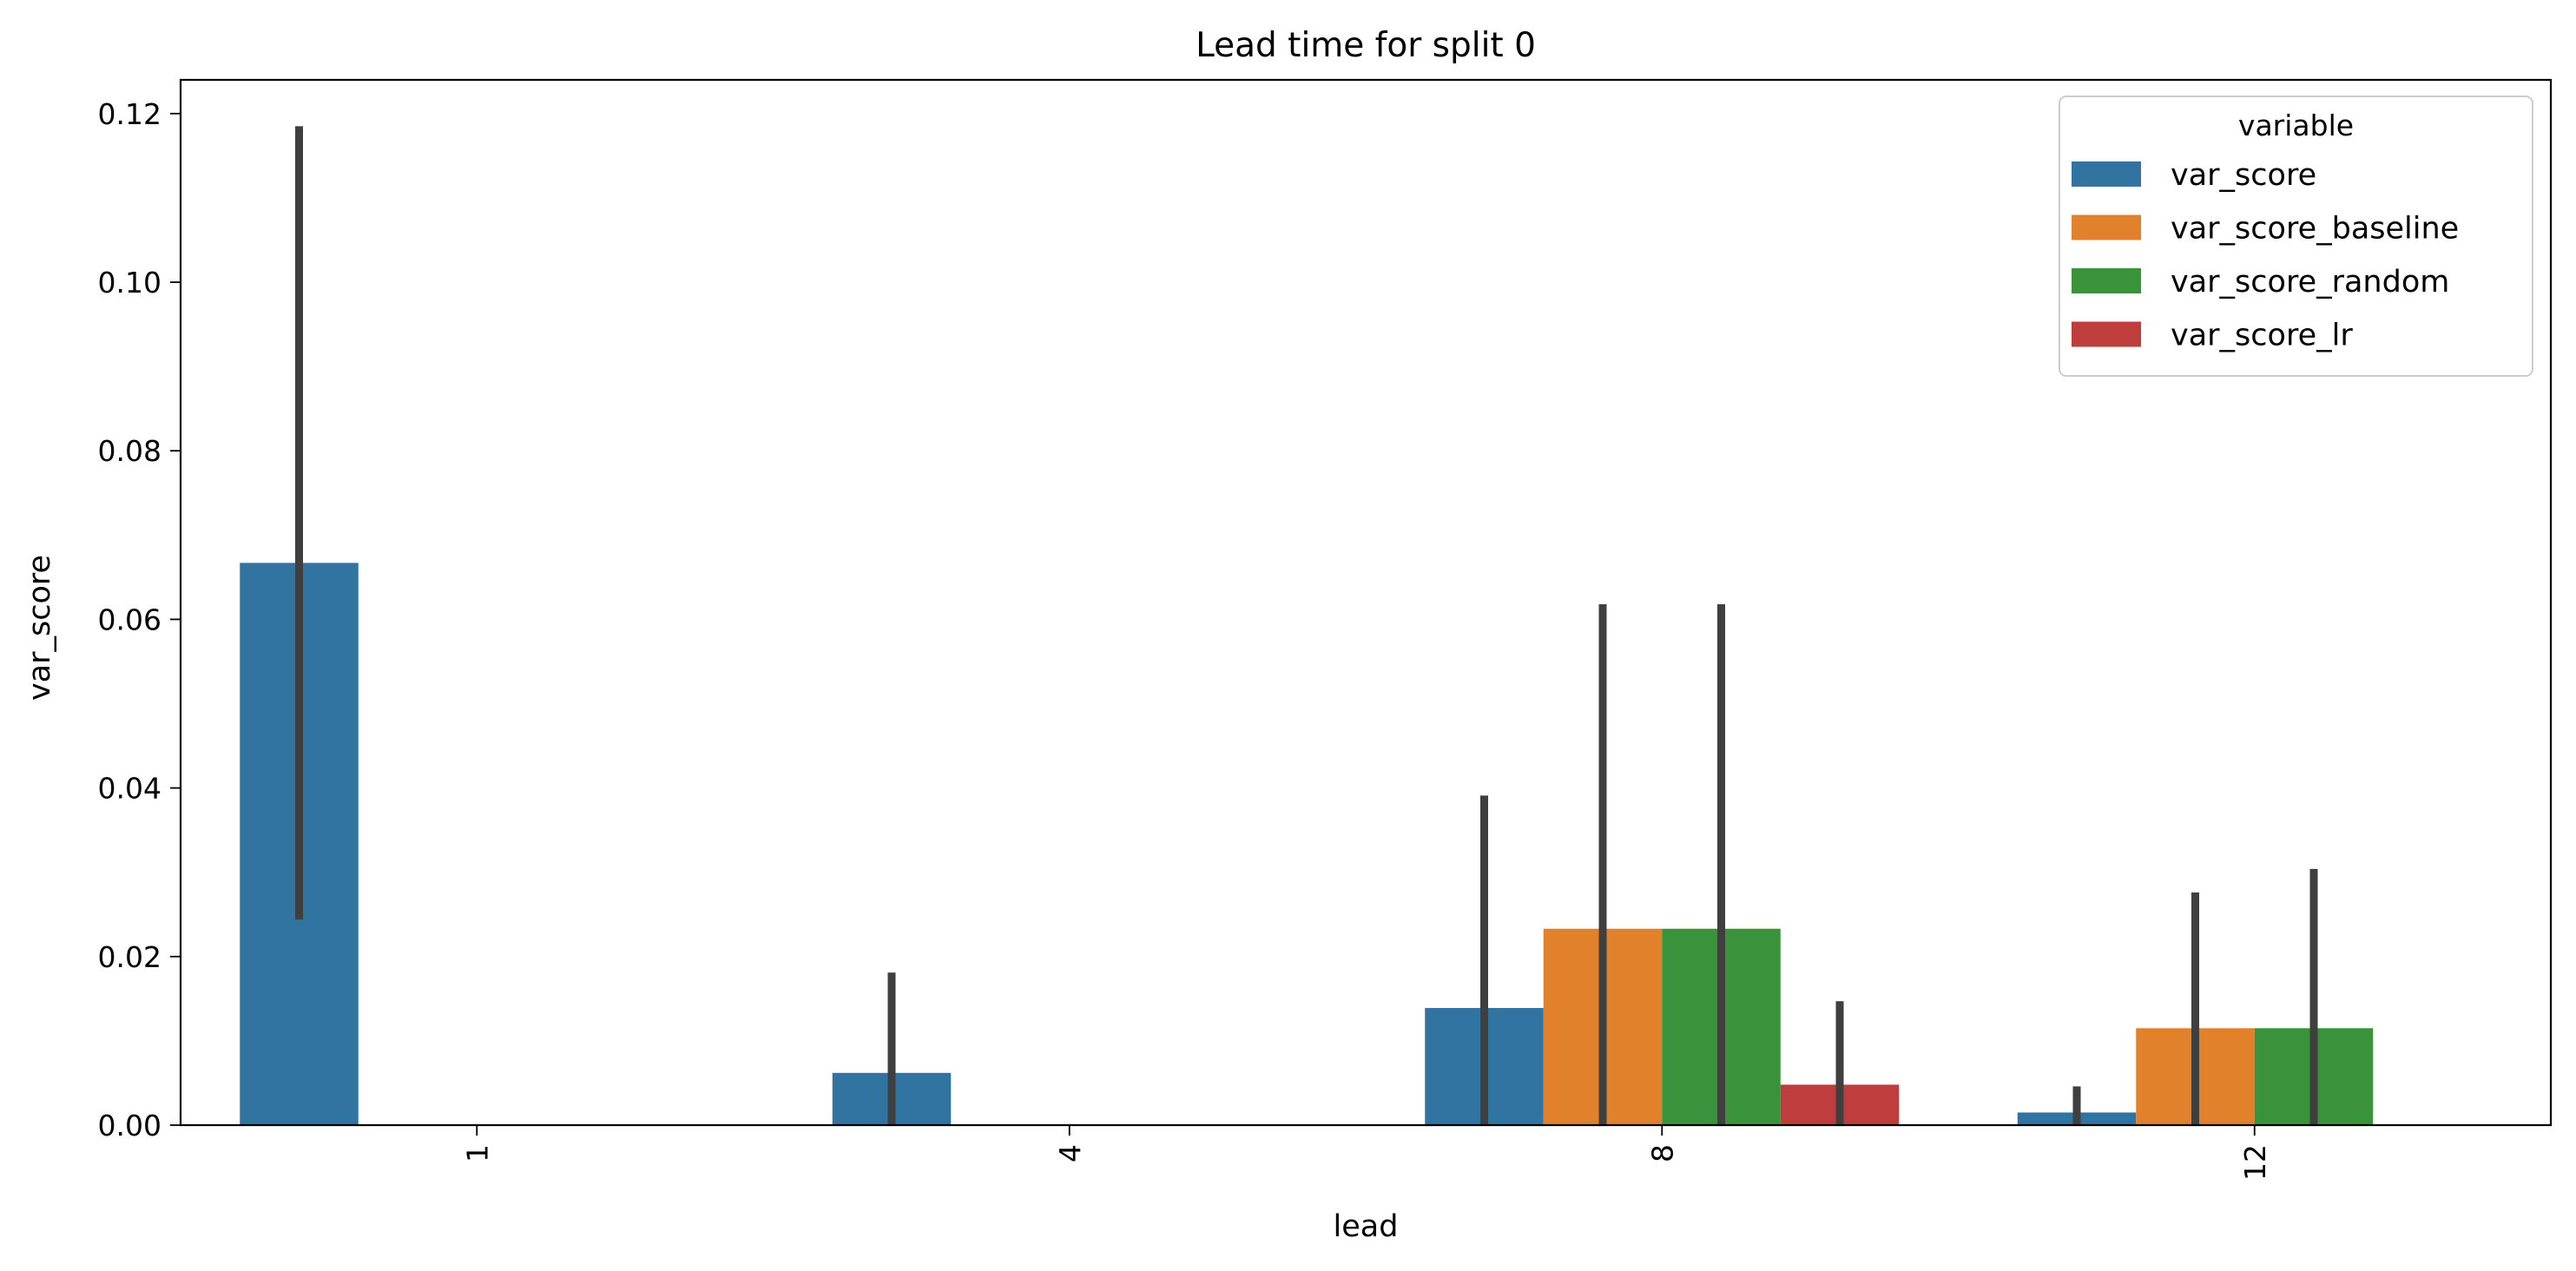 The height and width of the screenshot is (1271, 2576). What do you see at coordinates (40, 628) in the screenshot?
I see `y-axis-label: var_score` at bounding box center [40, 628].